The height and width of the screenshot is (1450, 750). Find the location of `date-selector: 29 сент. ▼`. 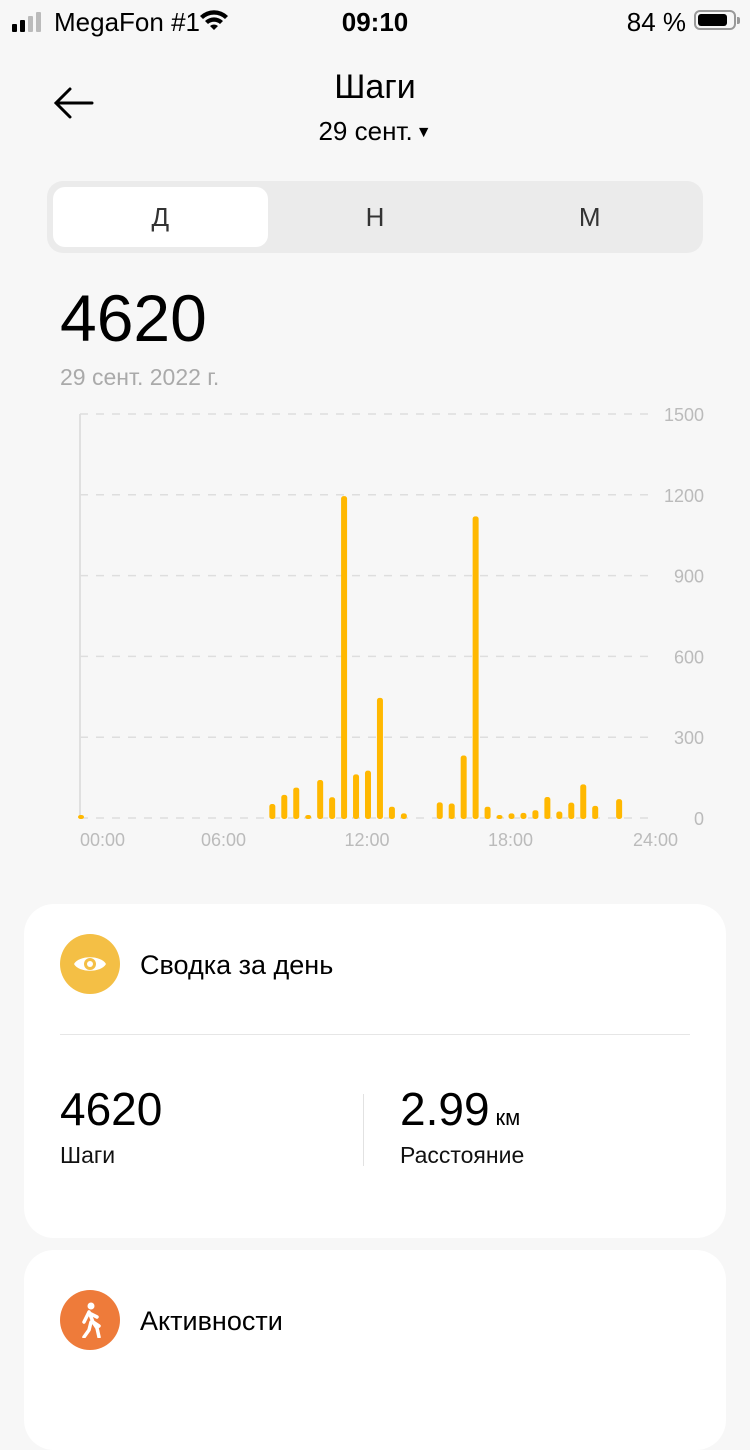

date-selector: 29 сент. ▼ is located at coordinates (375, 131).